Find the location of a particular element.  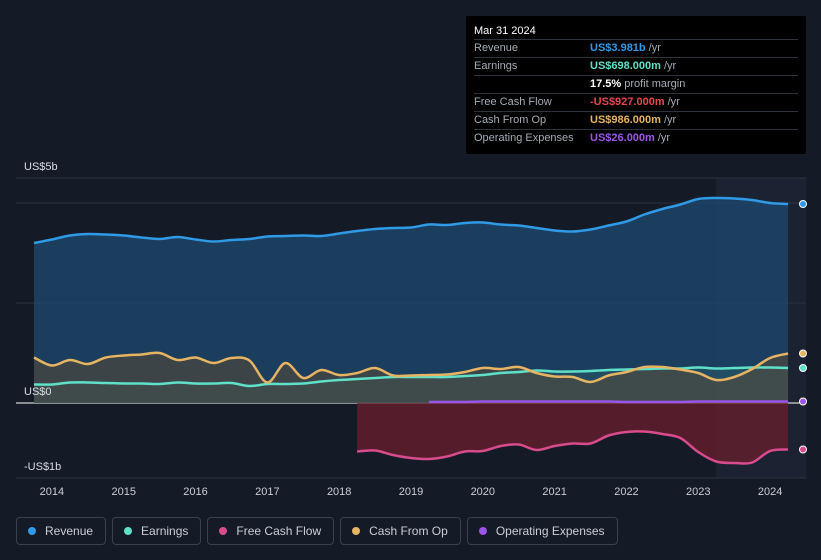

tooltip-row-label is located at coordinates (532, 84).